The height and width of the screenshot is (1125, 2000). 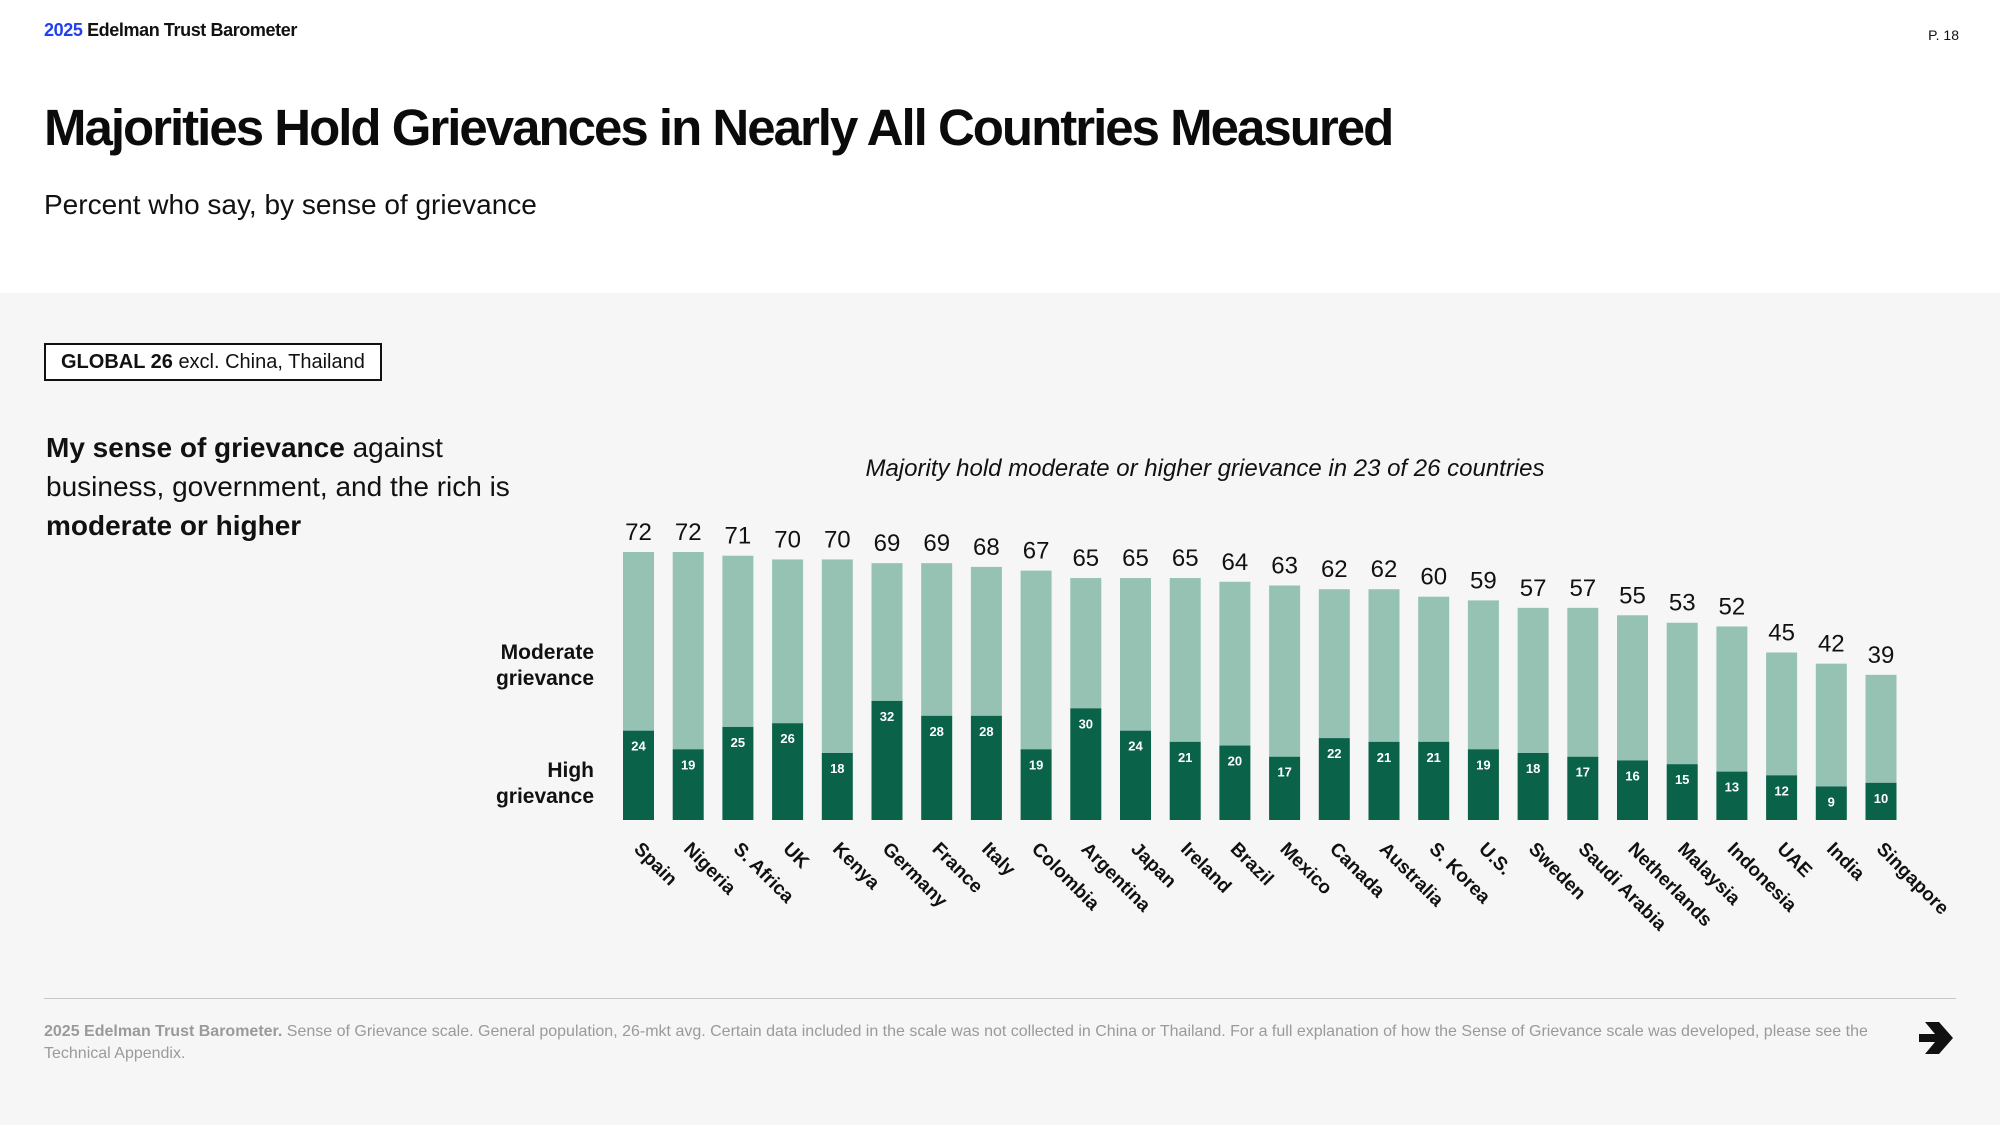 What do you see at coordinates (837, 539) in the screenshot?
I see `total-label-kenya: 70` at bounding box center [837, 539].